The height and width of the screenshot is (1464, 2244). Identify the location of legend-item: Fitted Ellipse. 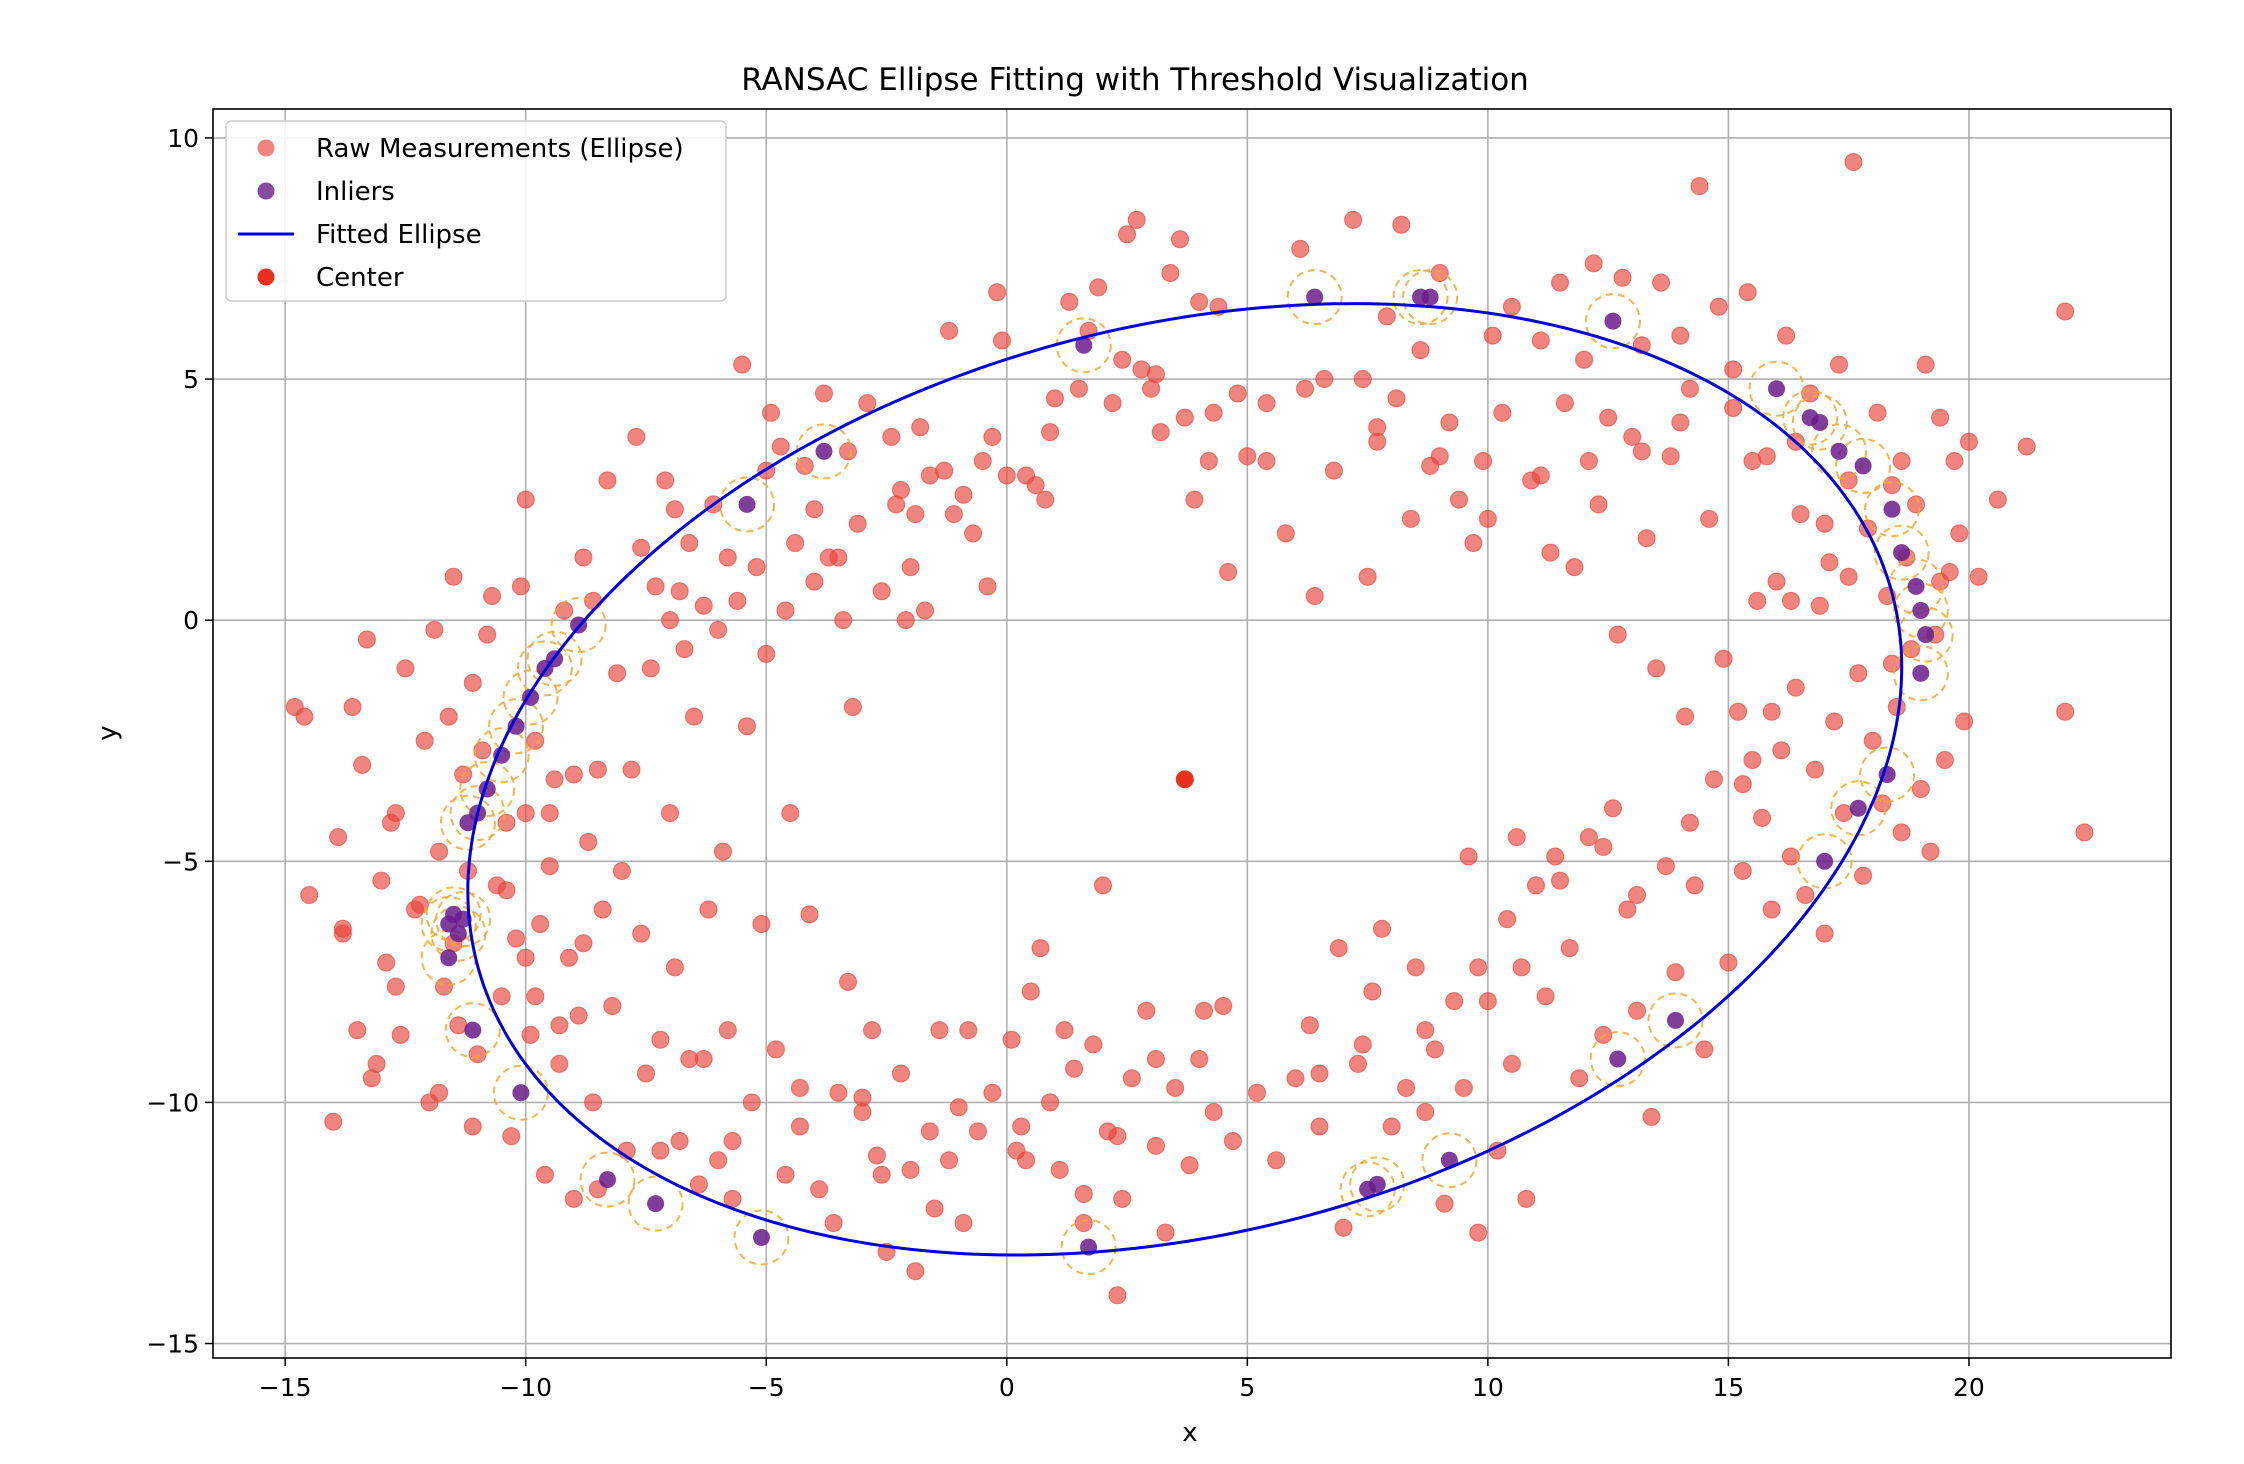
(360, 235).